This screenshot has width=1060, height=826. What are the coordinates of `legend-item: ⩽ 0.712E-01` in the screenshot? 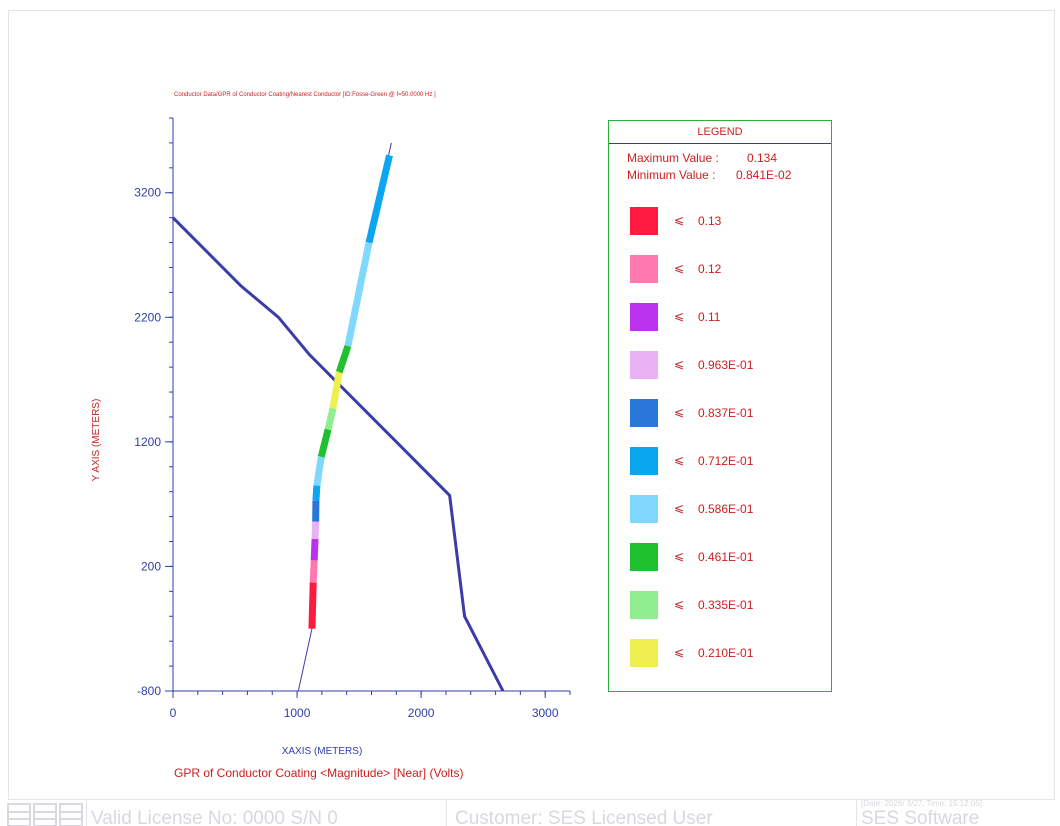 It's located at (725, 461).